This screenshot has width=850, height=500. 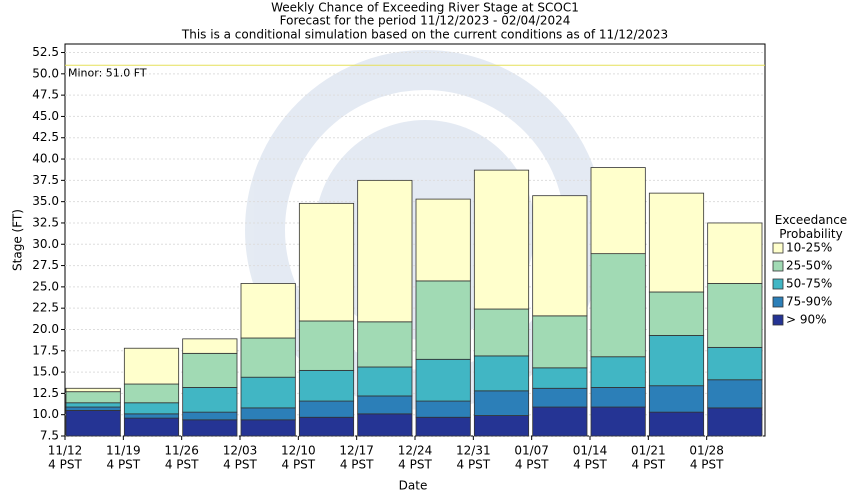 What do you see at coordinates (590, 451) in the screenshot?
I see `x-tick-label: 01/14` at bounding box center [590, 451].